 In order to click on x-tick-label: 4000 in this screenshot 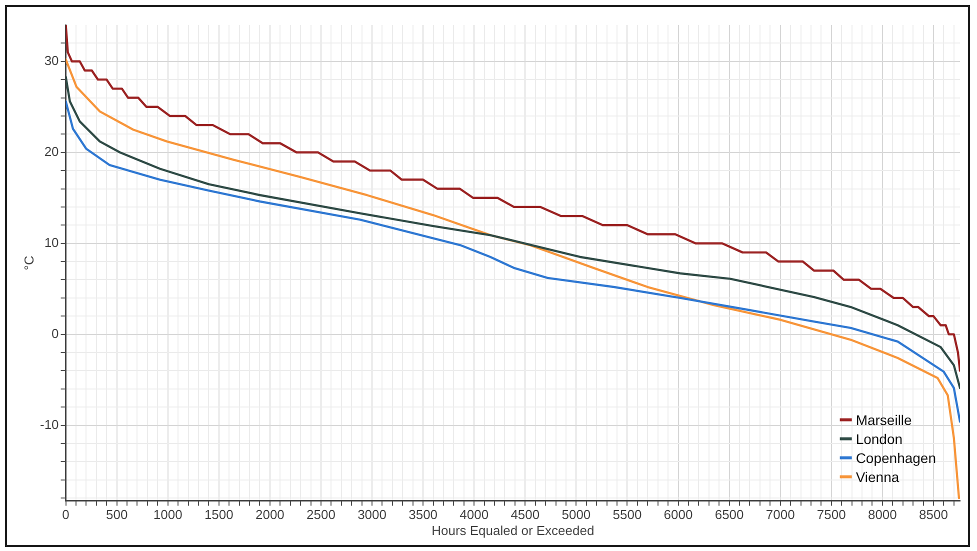, I will do `click(474, 514)`.